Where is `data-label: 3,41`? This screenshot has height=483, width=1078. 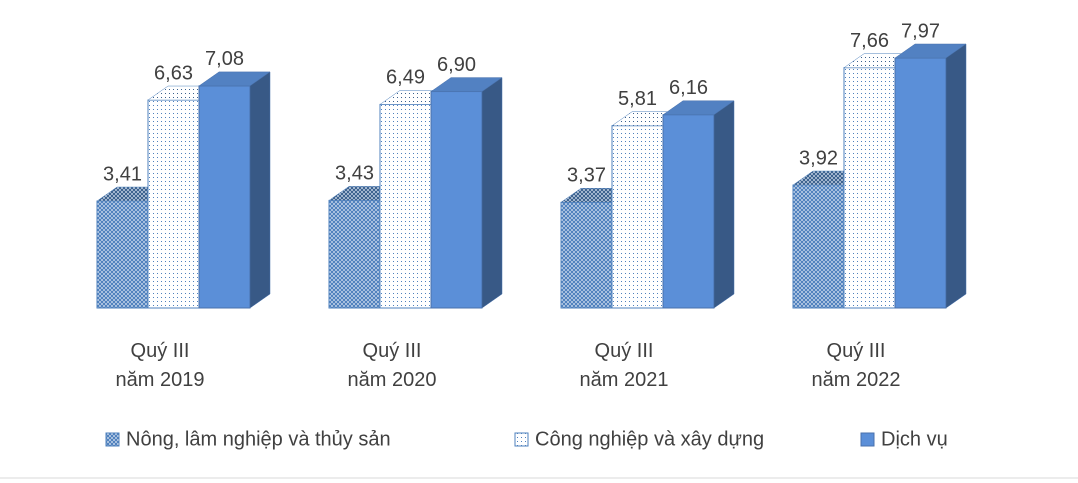
data-label: 3,41 is located at coordinates (122, 174).